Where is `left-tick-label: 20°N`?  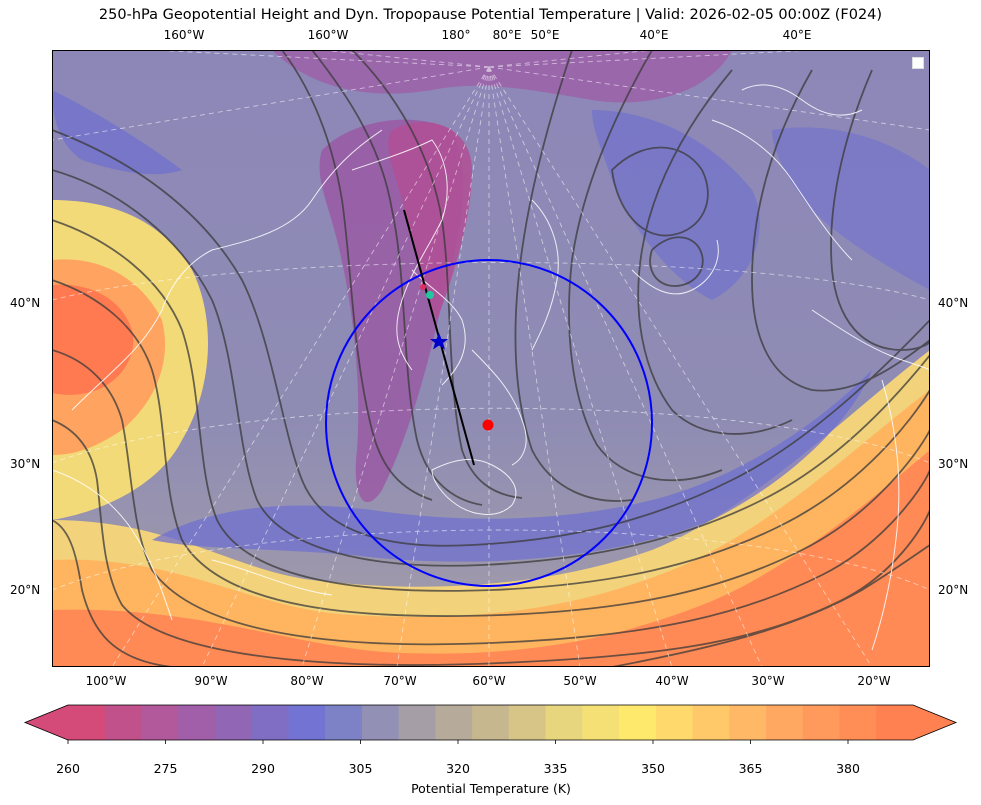 left-tick-label: 20°N is located at coordinates (25, 590).